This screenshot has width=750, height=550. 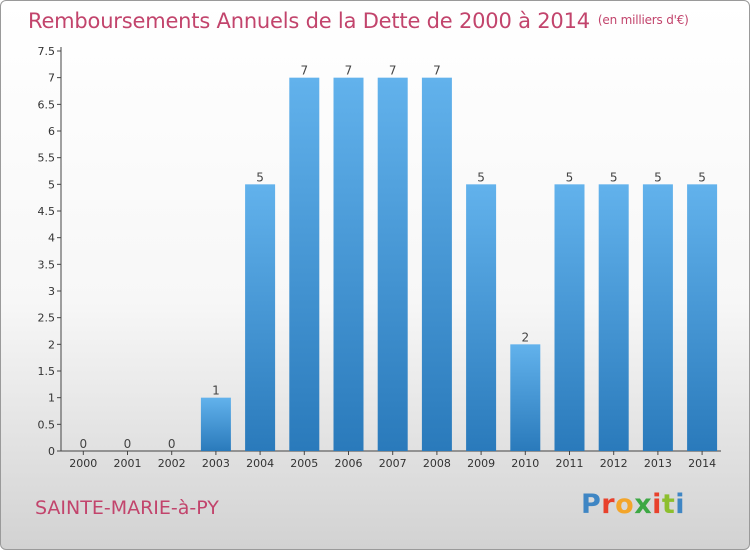 What do you see at coordinates (128, 463) in the screenshot?
I see `x-tick-label: 2001` at bounding box center [128, 463].